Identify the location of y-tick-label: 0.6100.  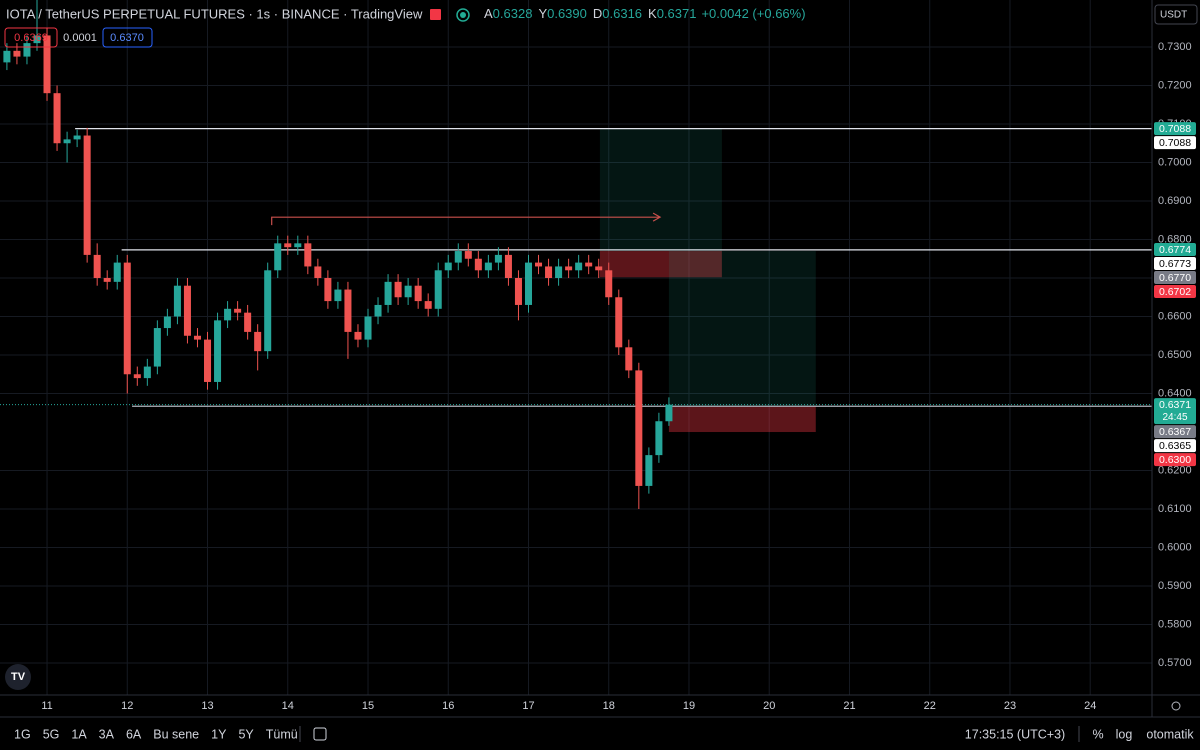
(1175, 509).